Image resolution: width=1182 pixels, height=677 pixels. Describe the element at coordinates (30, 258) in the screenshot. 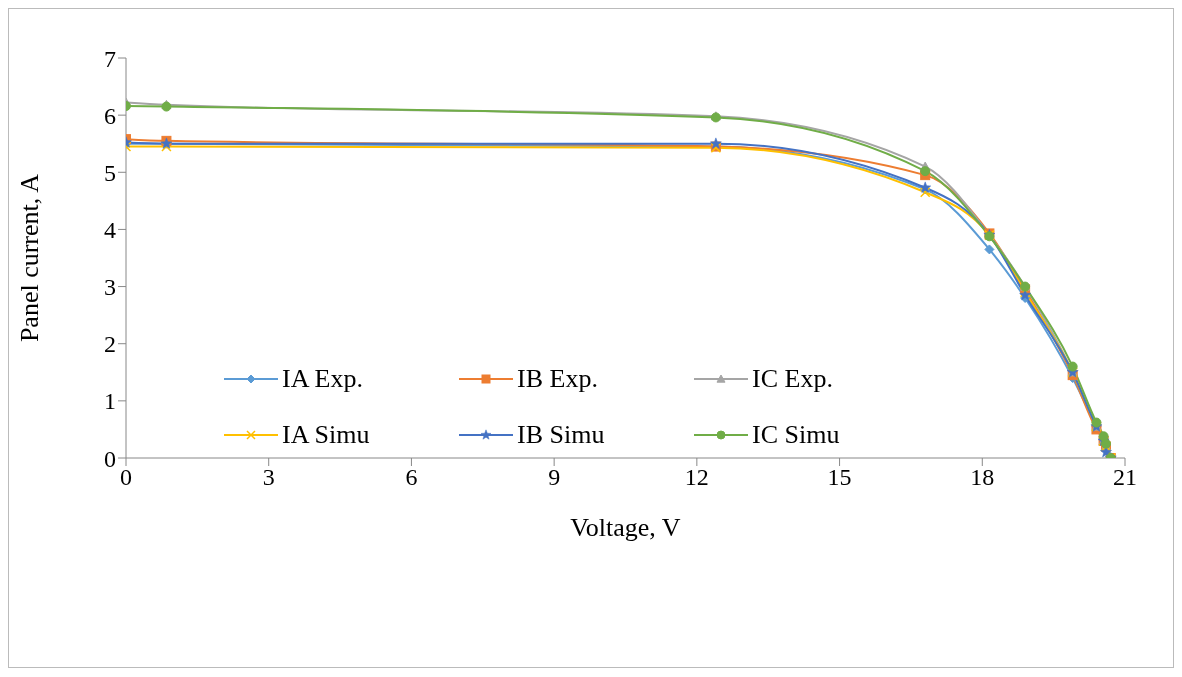

I see `y-axis-title: Panel current, A` at that location.